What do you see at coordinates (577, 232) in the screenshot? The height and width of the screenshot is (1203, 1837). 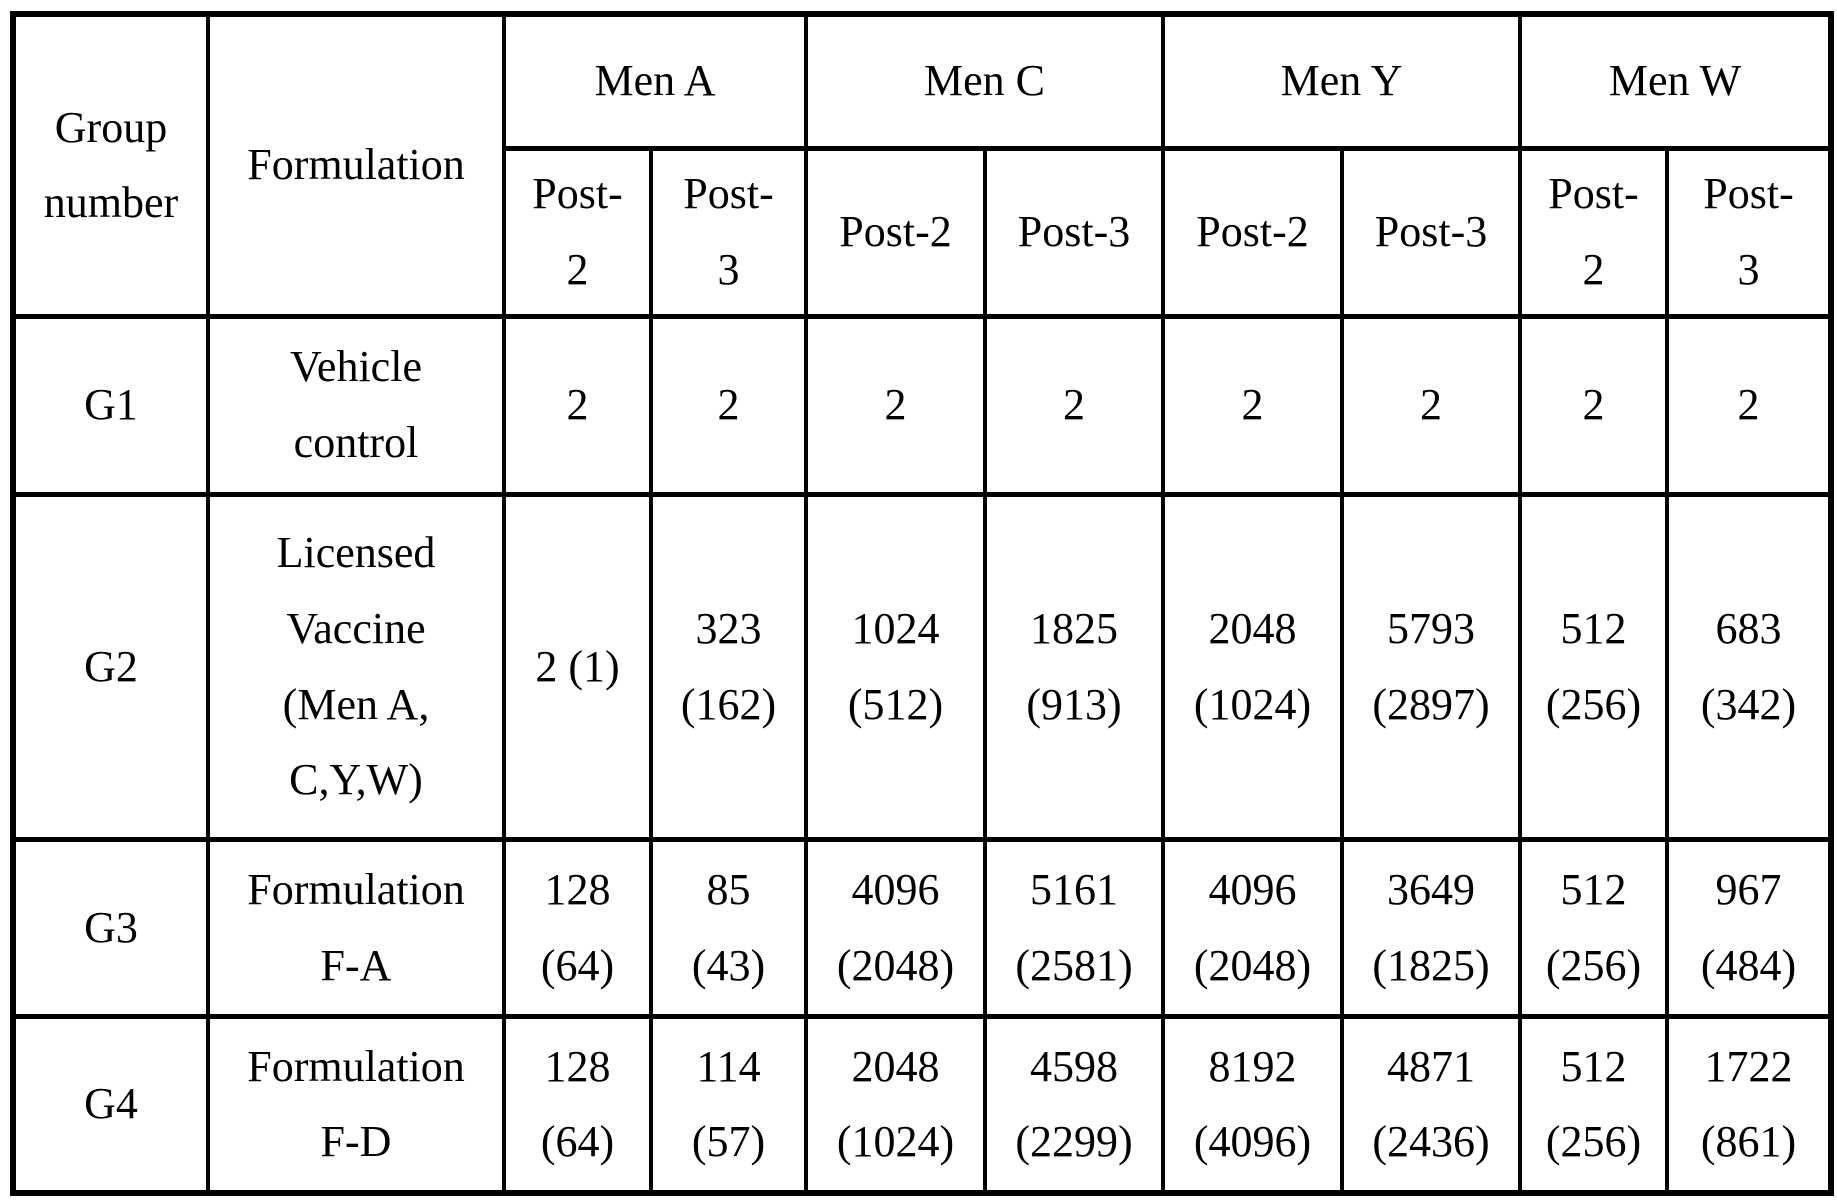 I see `subheader-men-a-post2: Post- 2` at bounding box center [577, 232].